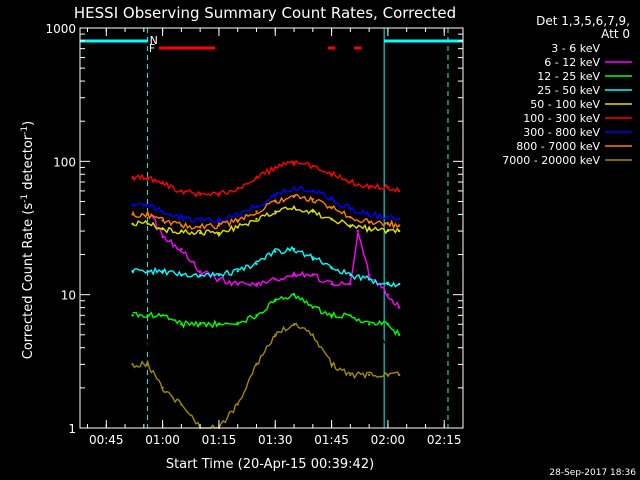 The height and width of the screenshot is (480, 640). What do you see at coordinates (28, 123) in the screenshot?
I see `y-axis-label-part: )` at bounding box center [28, 123].